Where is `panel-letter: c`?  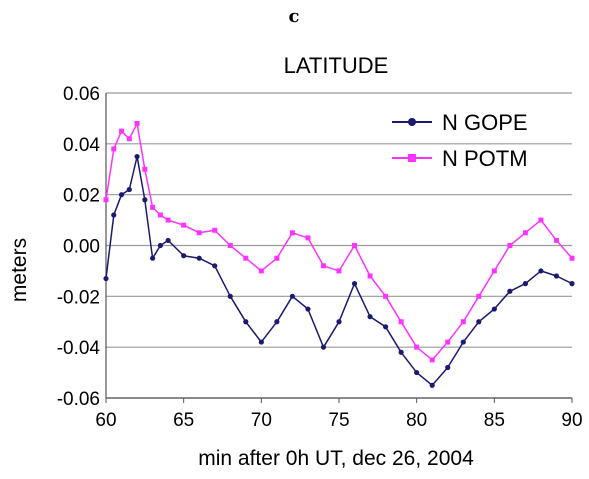
panel-letter: c is located at coordinates (294, 16).